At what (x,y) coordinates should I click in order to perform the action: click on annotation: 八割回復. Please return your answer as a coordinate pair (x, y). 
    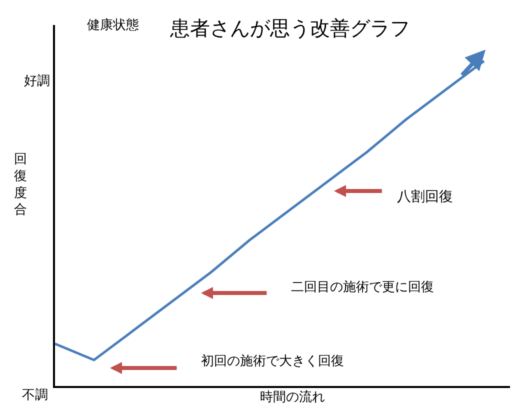
    Looking at the image, I should click on (425, 197).